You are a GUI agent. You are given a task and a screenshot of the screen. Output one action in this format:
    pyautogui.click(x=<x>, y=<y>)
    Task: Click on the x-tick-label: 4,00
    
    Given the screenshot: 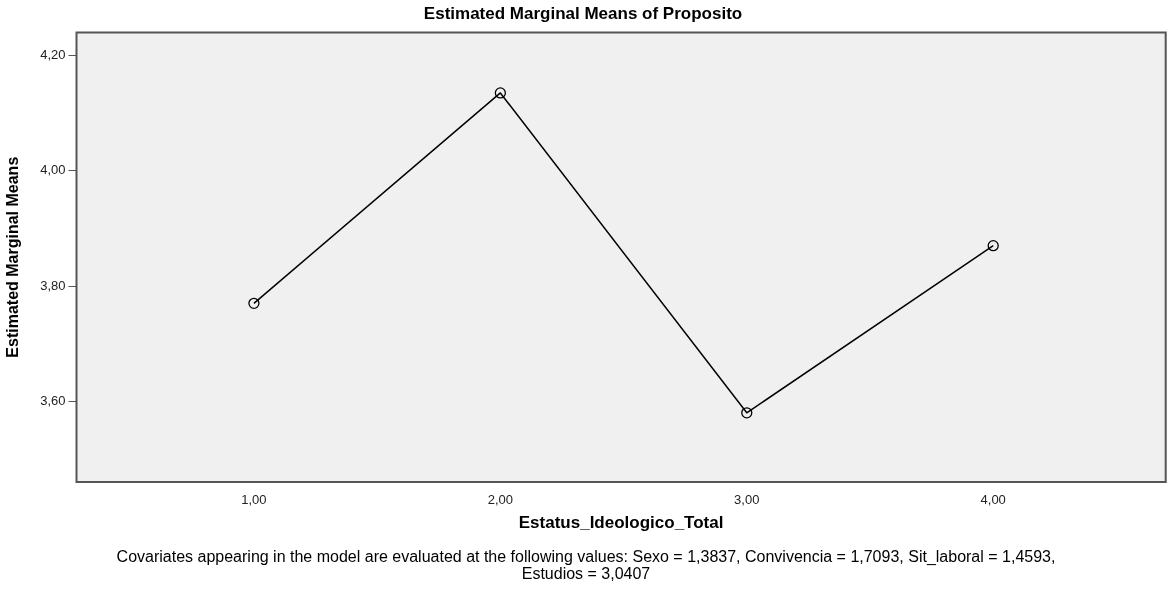 What is the action you would take?
    pyautogui.click(x=993, y=500)
    